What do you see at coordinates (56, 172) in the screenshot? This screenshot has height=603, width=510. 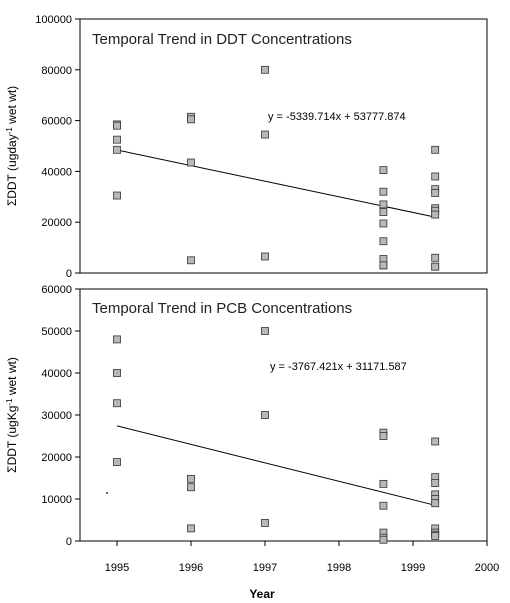 I see `ddt-y-tick-label: 40000` at bounding box center [56, 172].